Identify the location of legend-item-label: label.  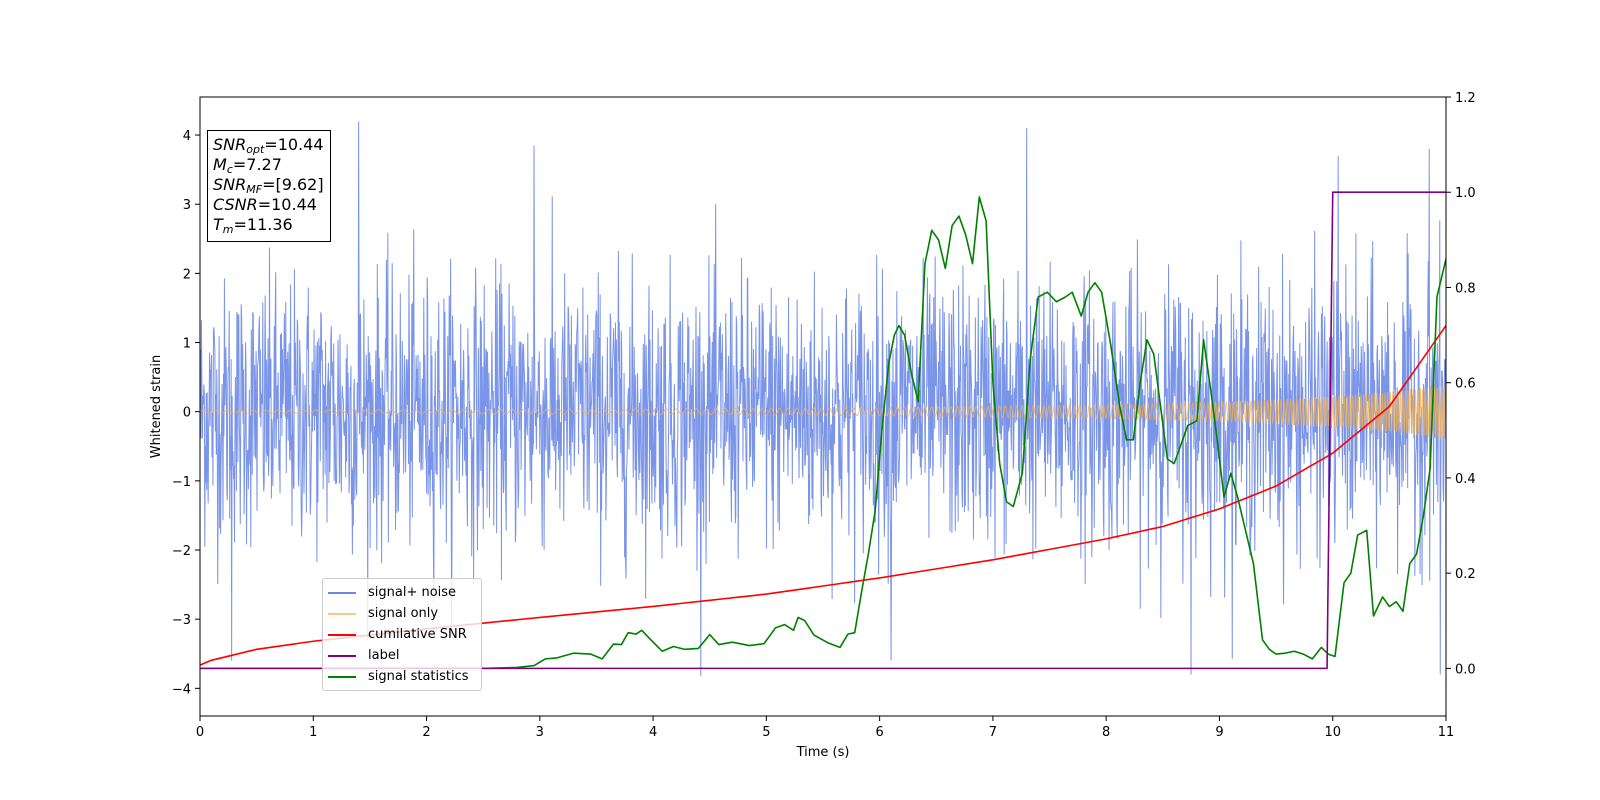
(402, 655).